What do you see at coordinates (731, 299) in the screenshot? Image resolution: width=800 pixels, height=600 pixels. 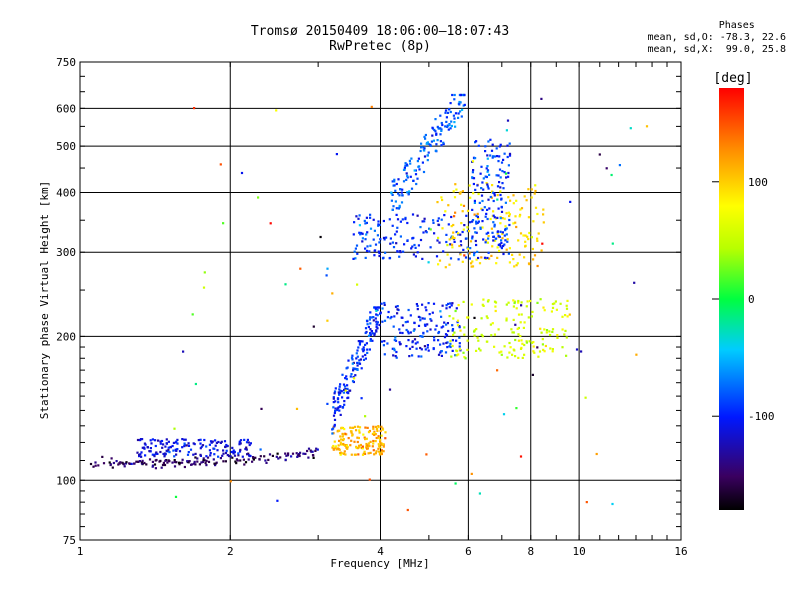 I see `phase-colorbar` at bounding box center [731, 299].